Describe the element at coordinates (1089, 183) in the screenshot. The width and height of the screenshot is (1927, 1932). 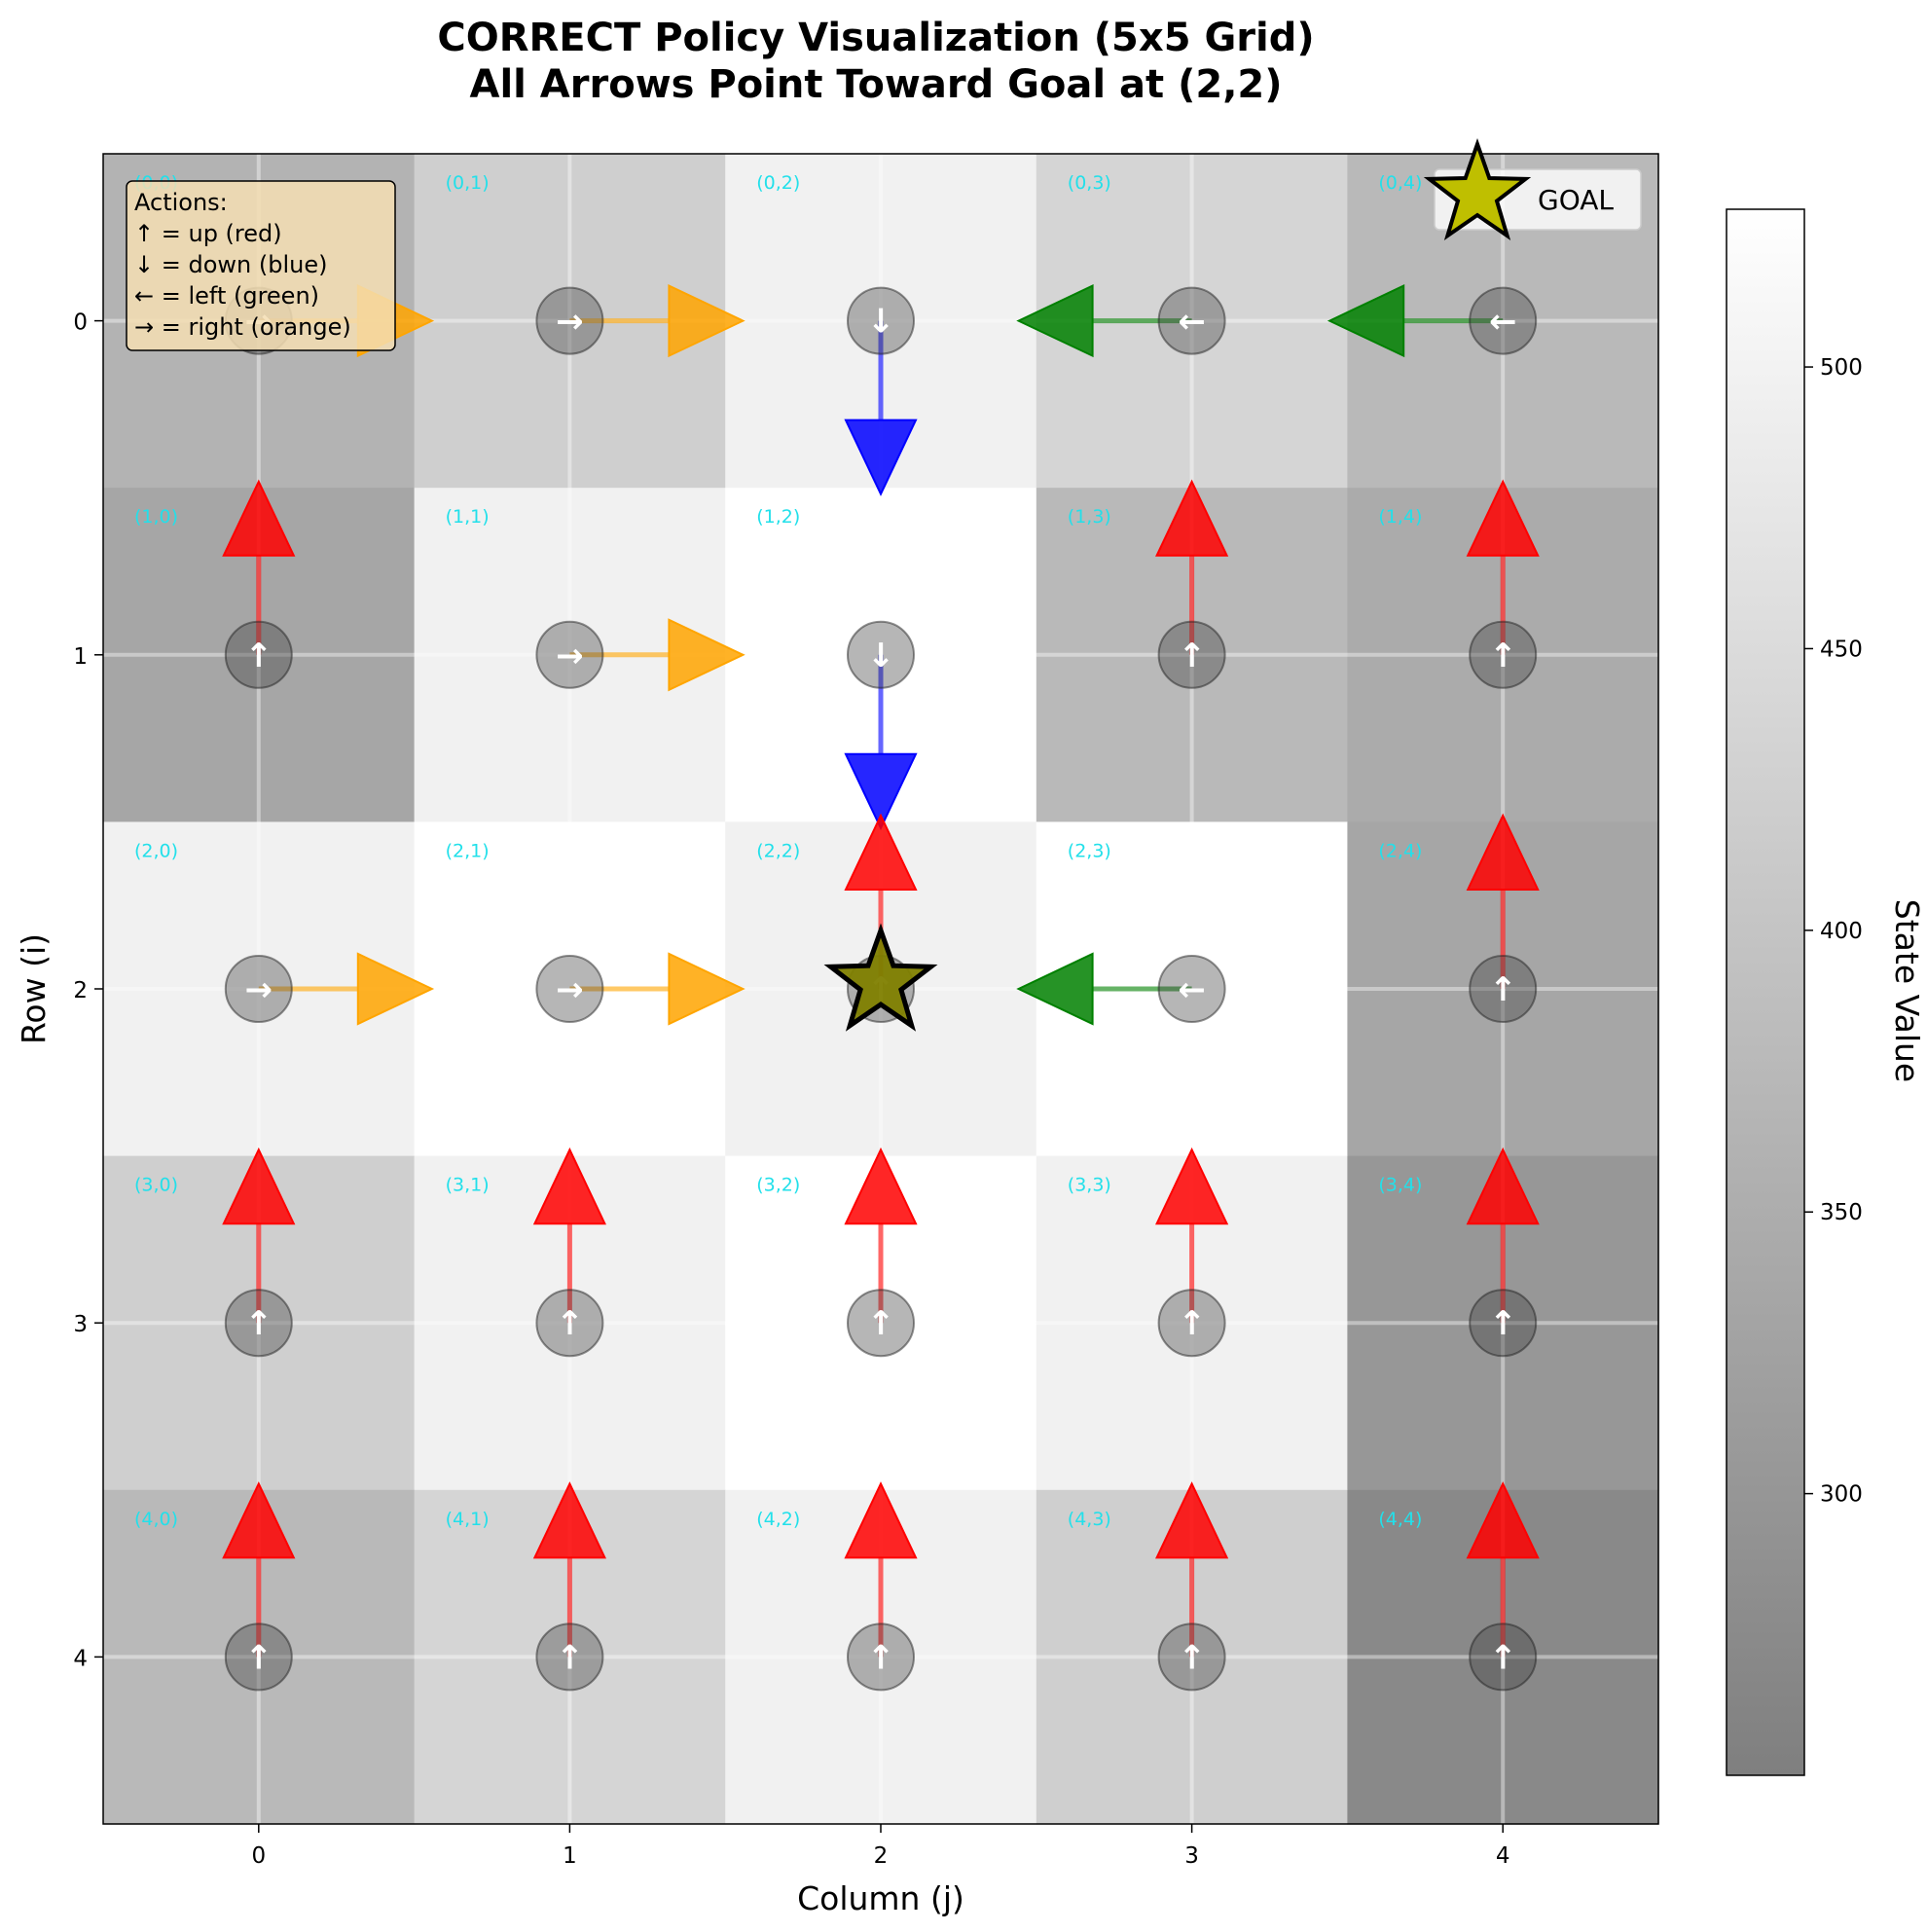
I see `cell-label-0-3: (0,3)` at that location.